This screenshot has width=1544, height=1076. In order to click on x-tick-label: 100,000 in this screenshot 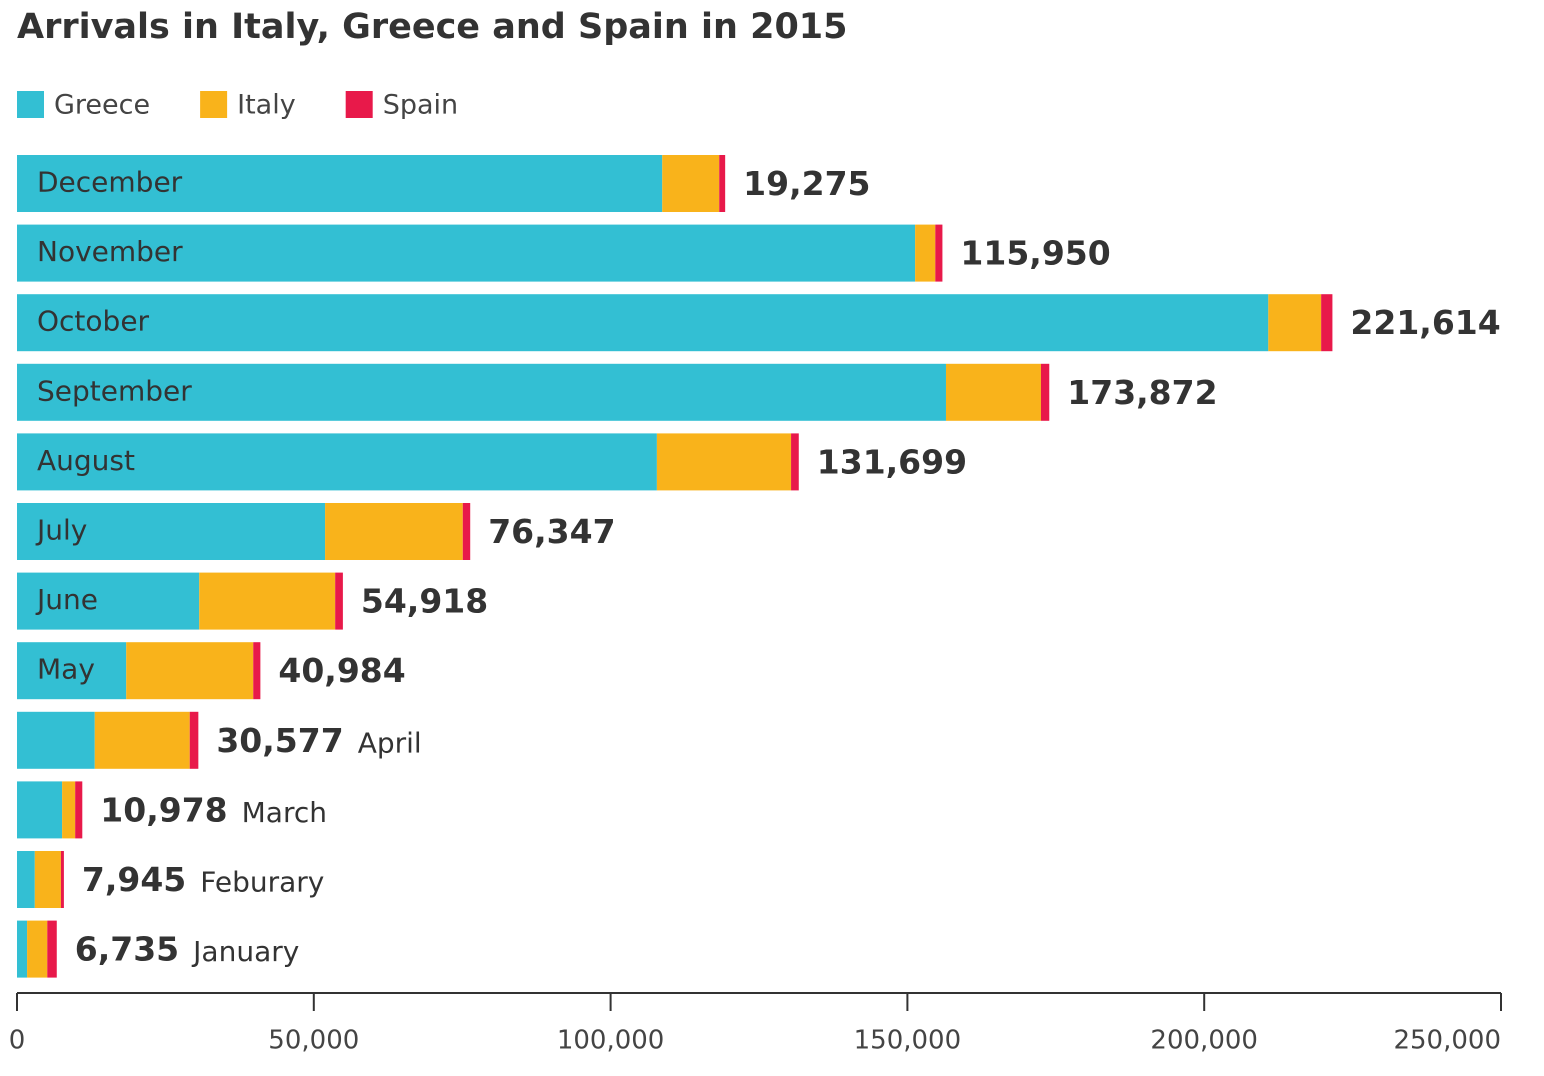, I will do `click(611, 1041)`.